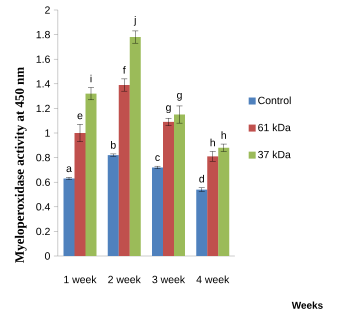  I want to click on y-tick-label: 0.6, so click(43, 182).